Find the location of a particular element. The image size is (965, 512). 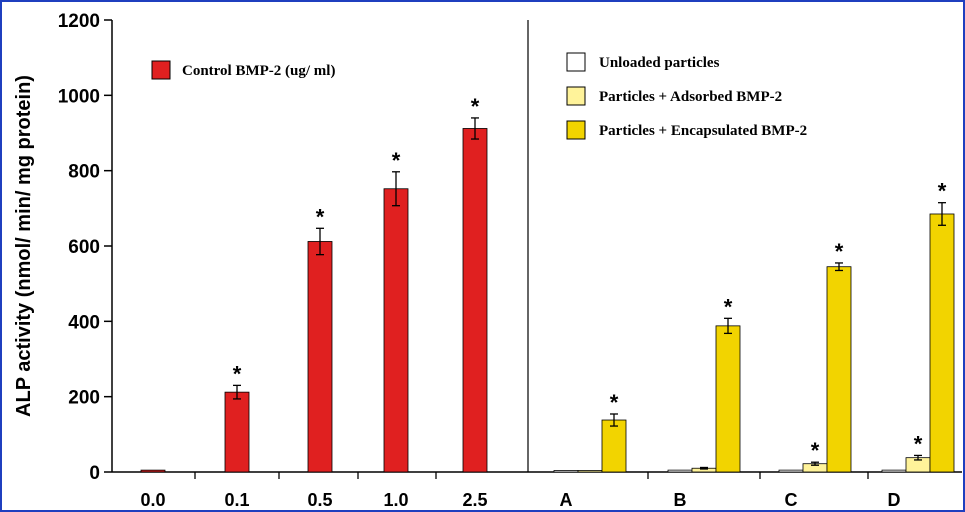

x-tick-label: 0.1 is located at coordinates (236, 500).